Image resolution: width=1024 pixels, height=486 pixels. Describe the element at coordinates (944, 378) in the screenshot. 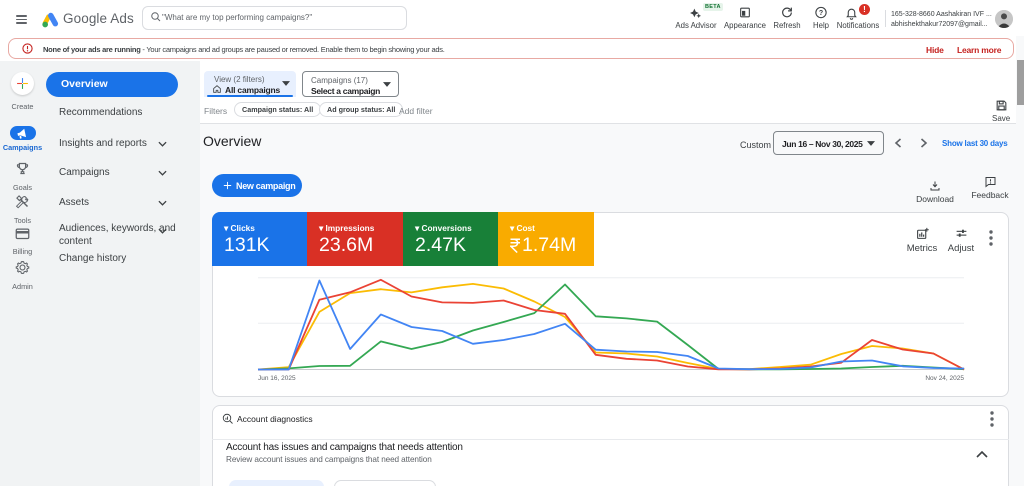

I see `svg-text: Nov 24, 2025` at that location.